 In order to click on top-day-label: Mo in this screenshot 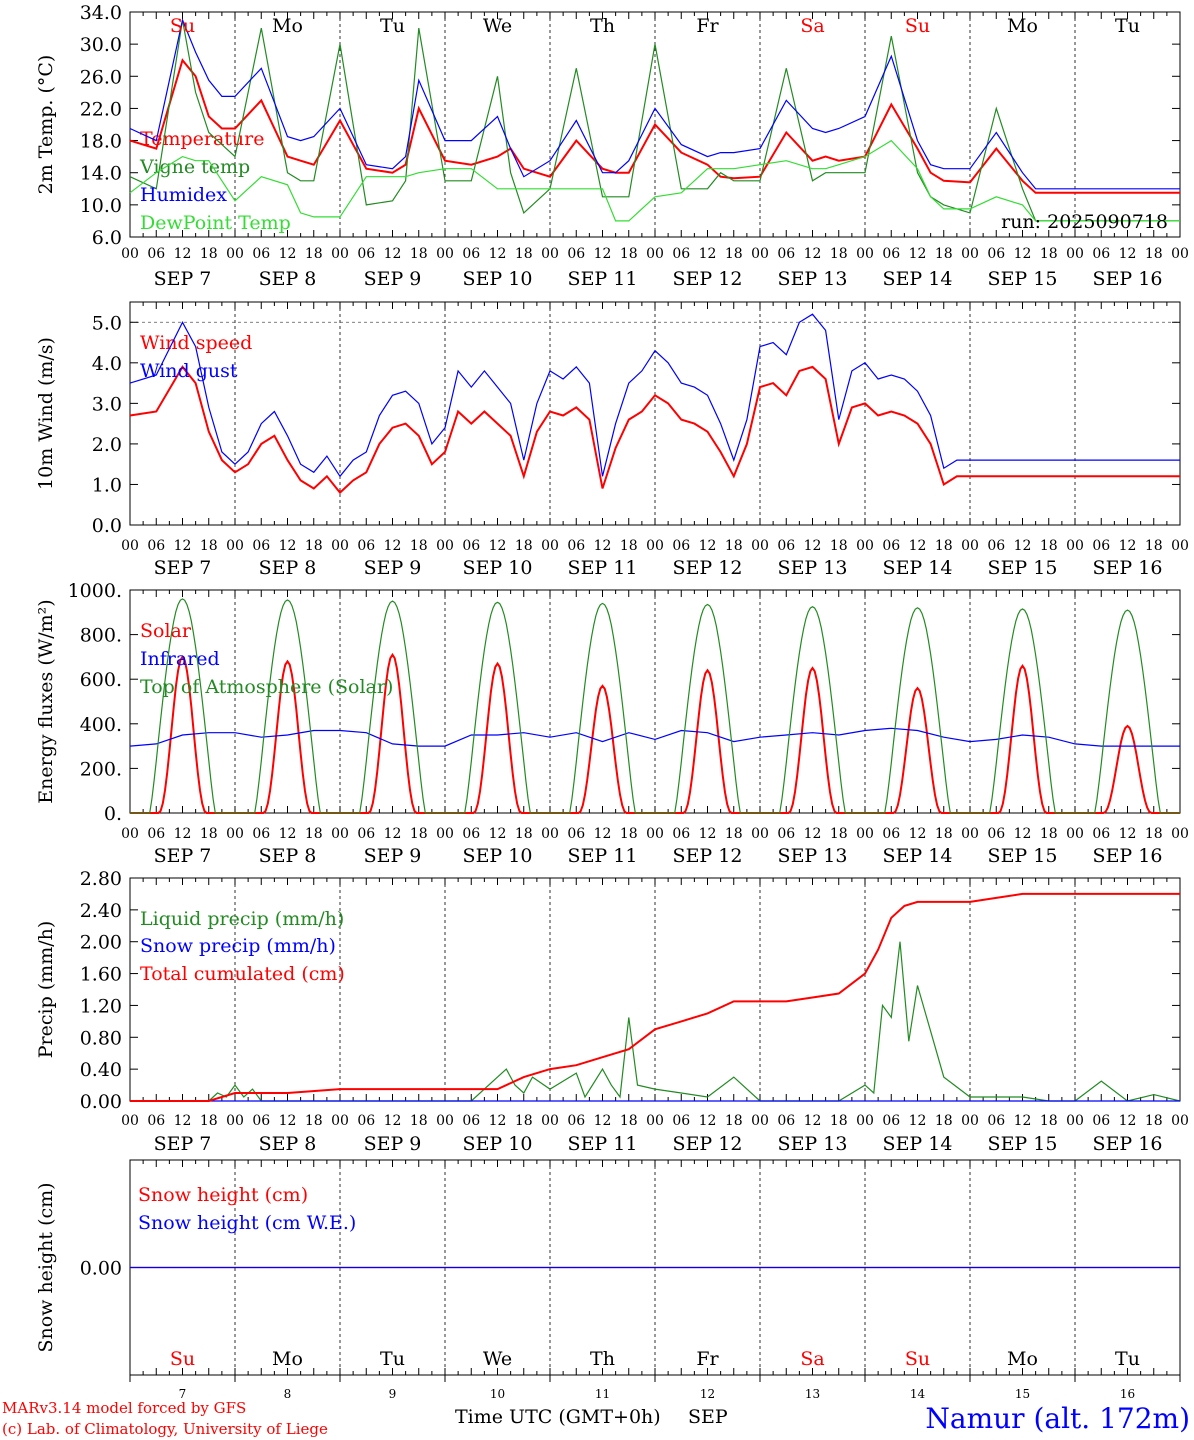, I will do `click(287, 26)`.